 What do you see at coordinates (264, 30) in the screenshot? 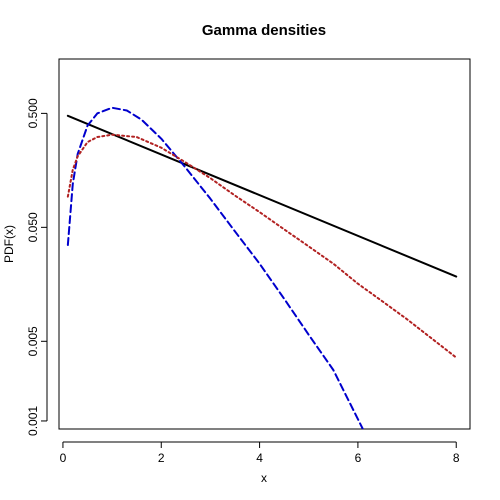
I see `chart-title: Gamma densities` at bounding box center [264, 30].